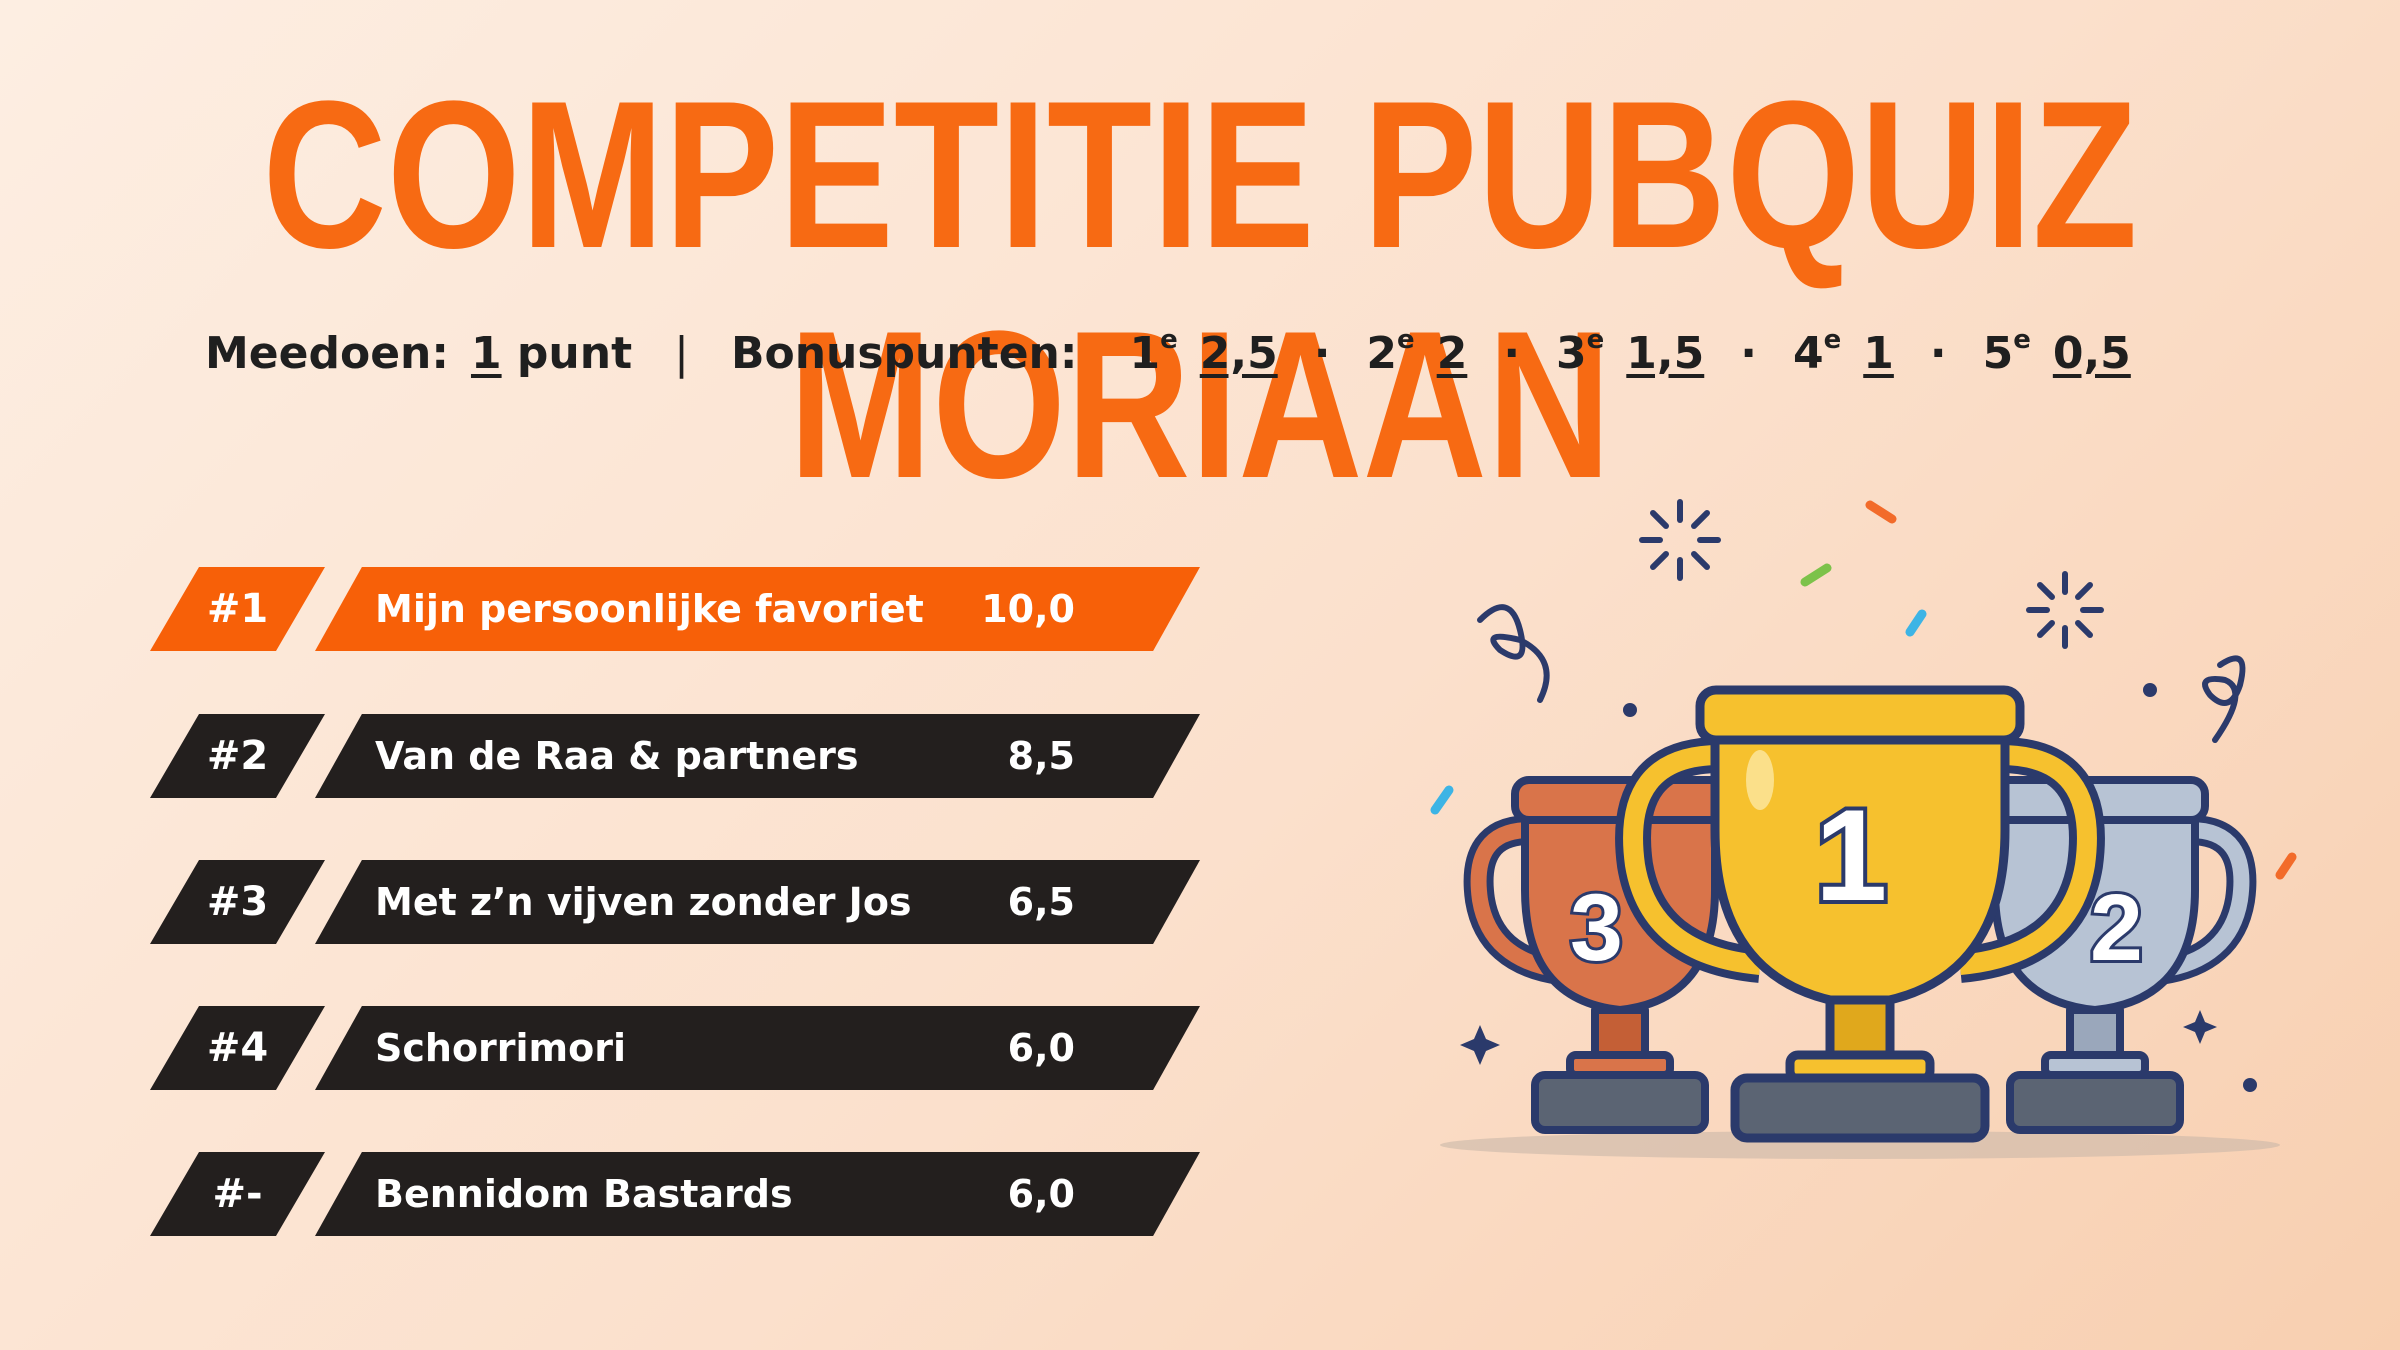 The width and height of the screenshot is (2400, 1350). I want to click on standings-row-2: #2 Van de Raa & partners 8,5, so click(675, 756).